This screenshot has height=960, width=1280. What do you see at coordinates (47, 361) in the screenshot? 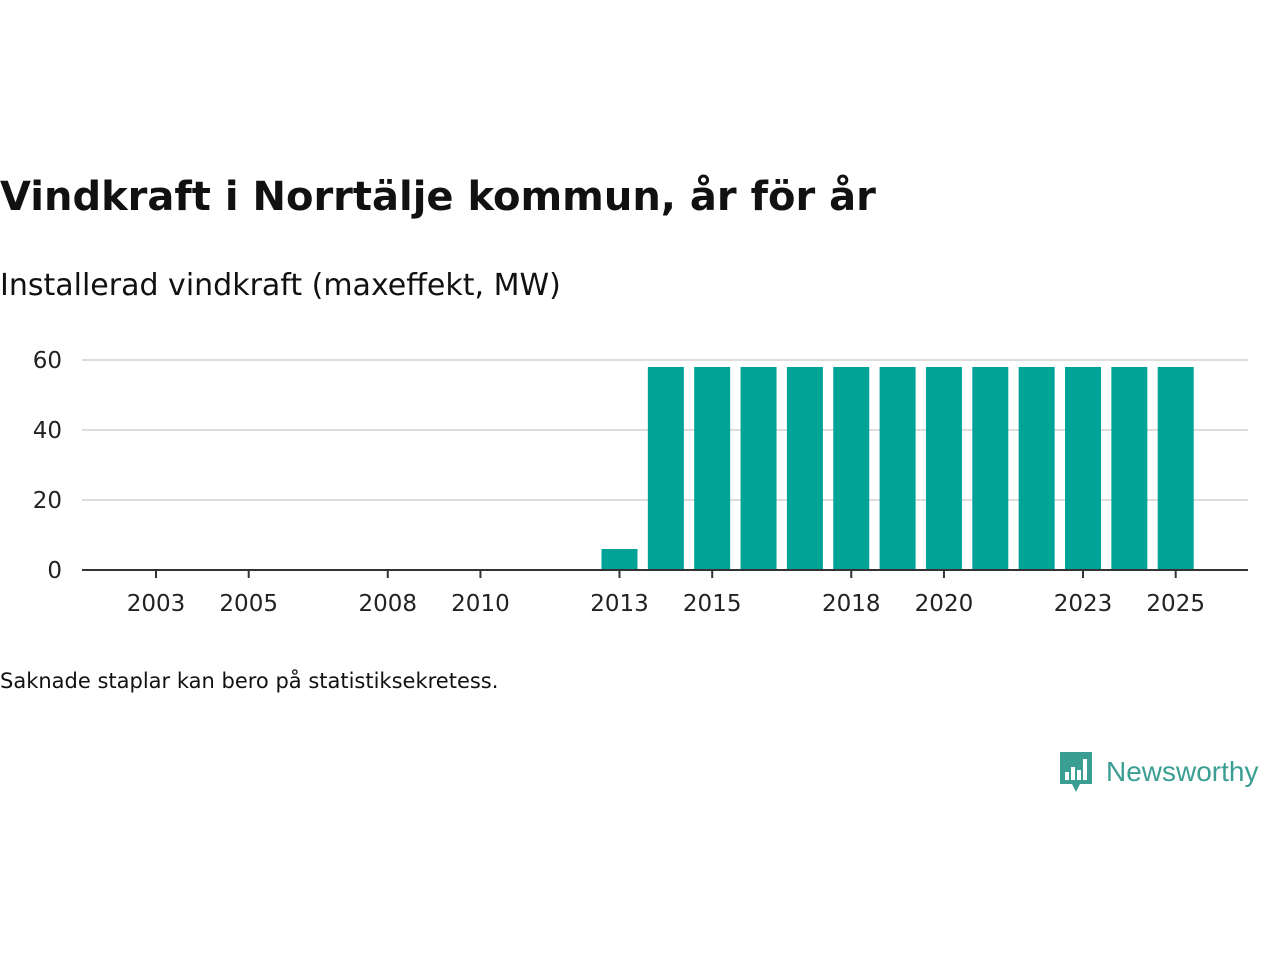
I see `y-tick-label: 60` at bounding box center [47, 361].